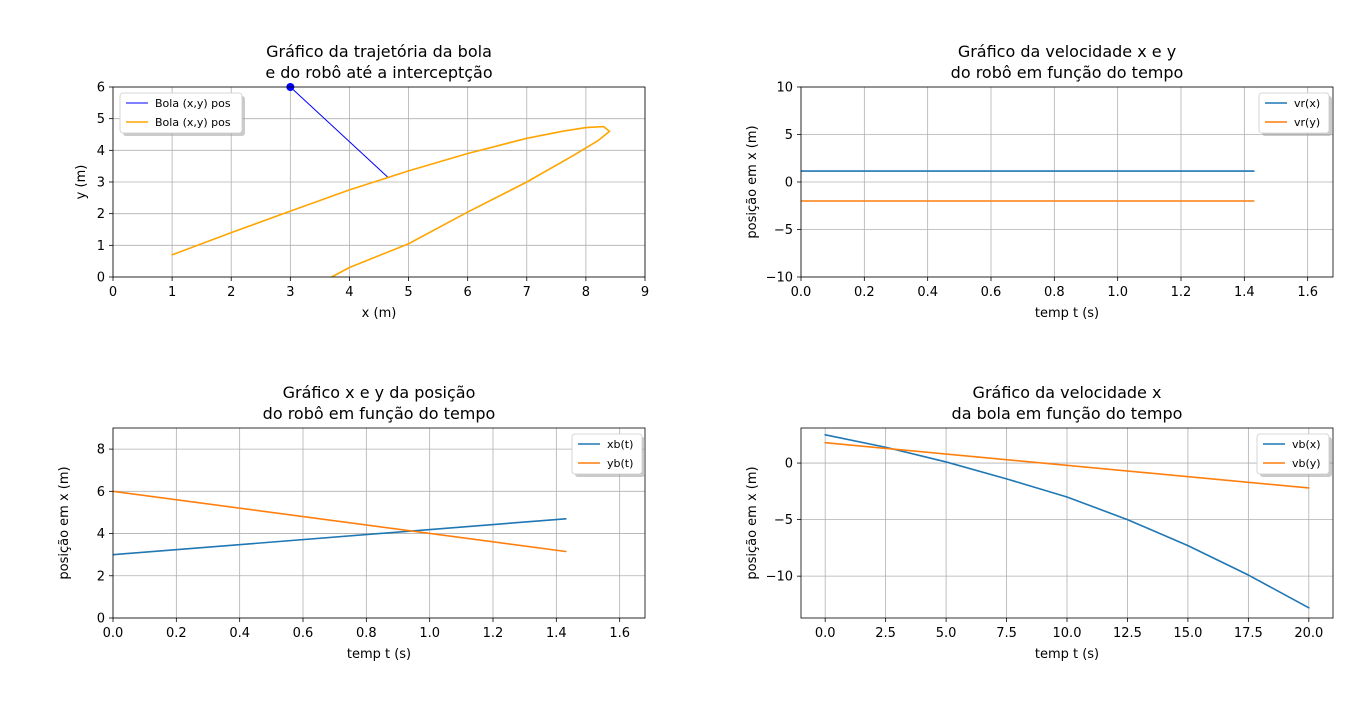  I want to click on chart0.y-axis-label: y (m), so click(81, 182).